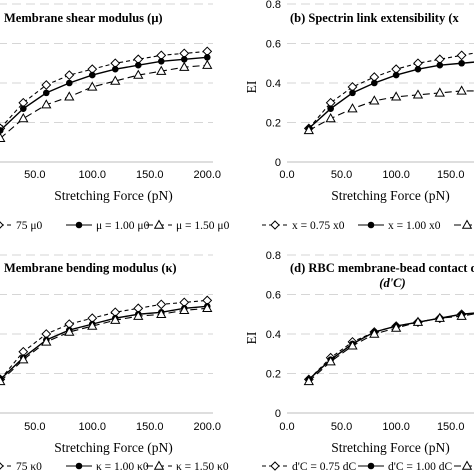 The width and height of the screenshot is (474, 474). Describe the element at coordinates (123, 226) in the screenshot. I see `legend-label: μ = 1.00 μ0` at that location.